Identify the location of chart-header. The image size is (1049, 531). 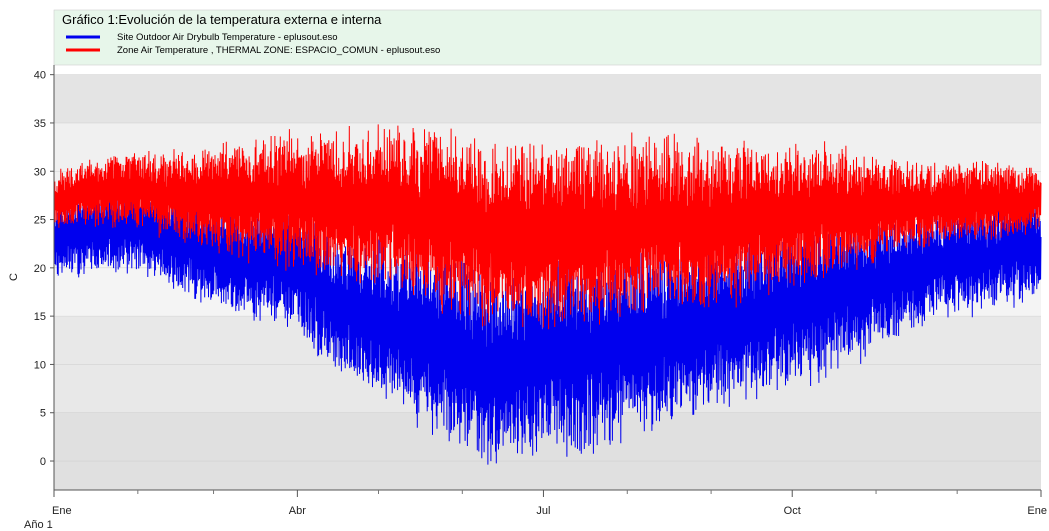
(547, 37).